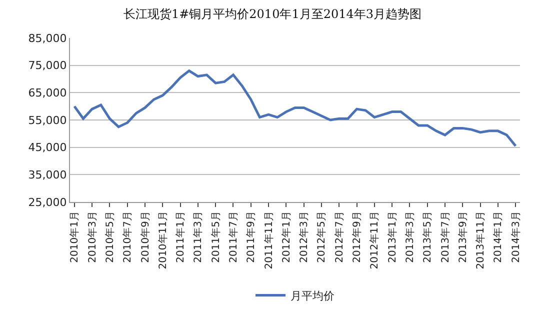 This screenshot has width=545, height=321. I want to click on x-tick-label: 2013年1月, so click(392, 237).